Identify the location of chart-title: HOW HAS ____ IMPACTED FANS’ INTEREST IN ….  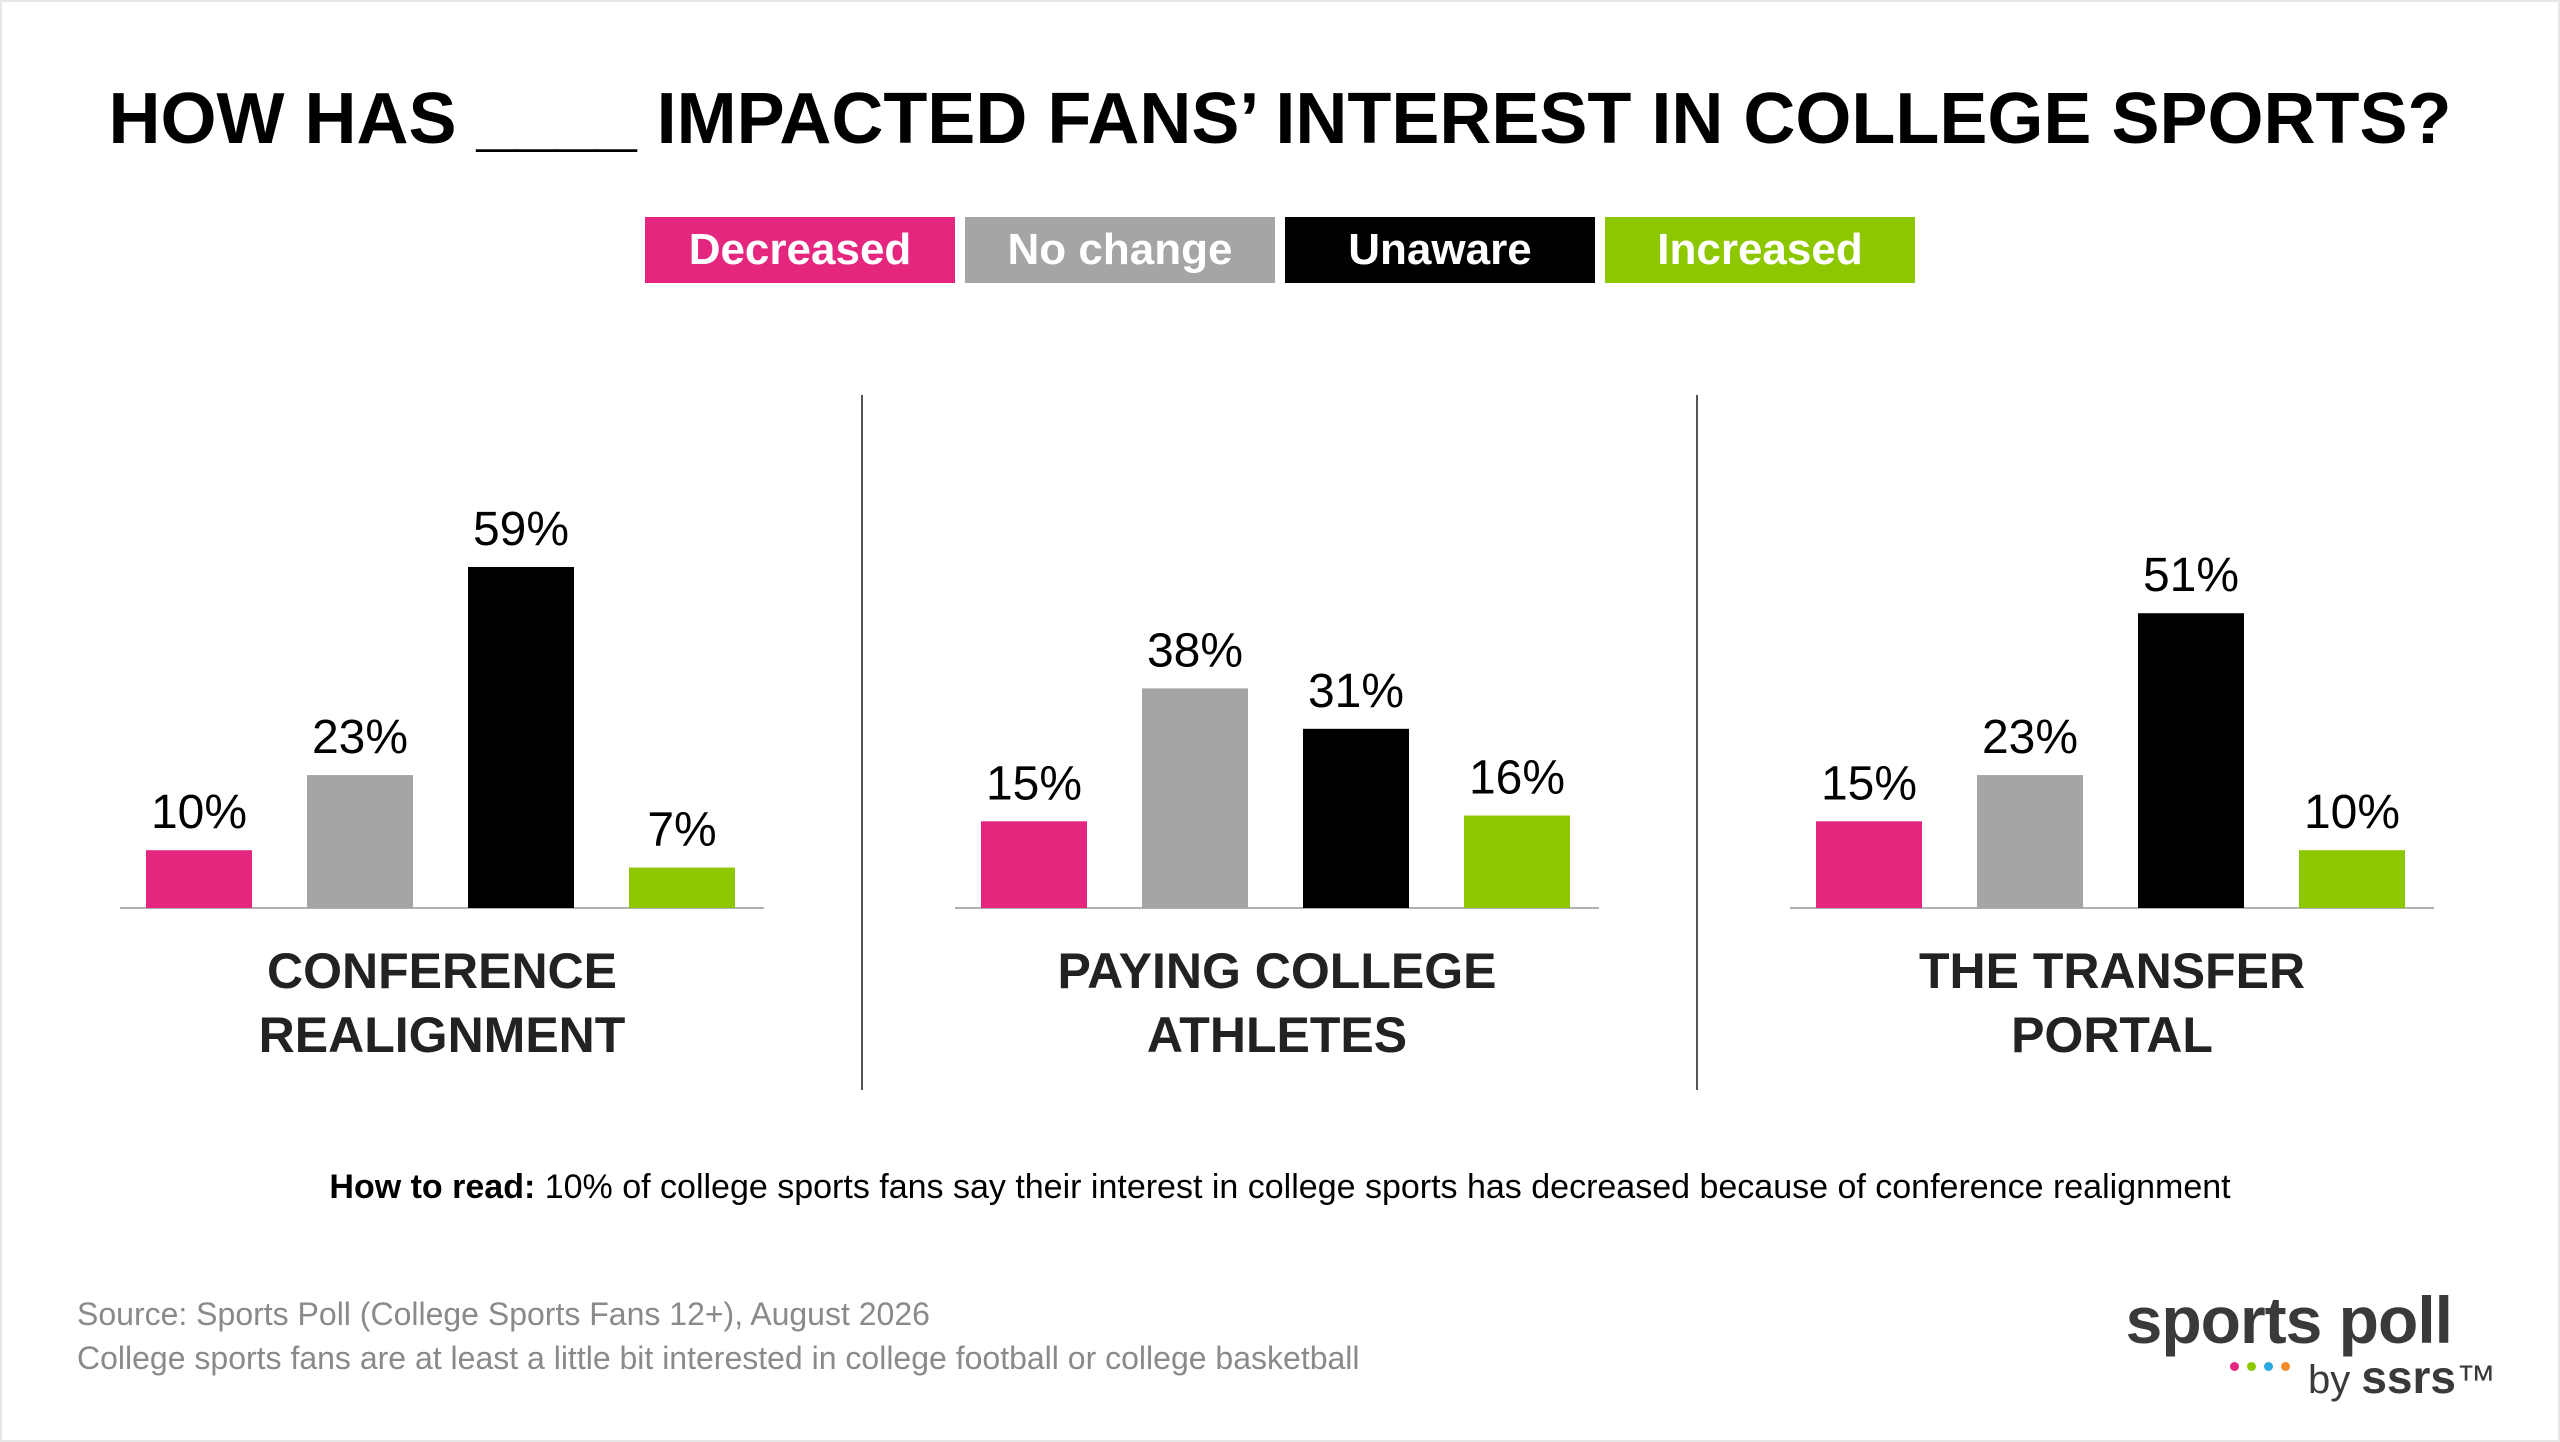
(1280, 119).